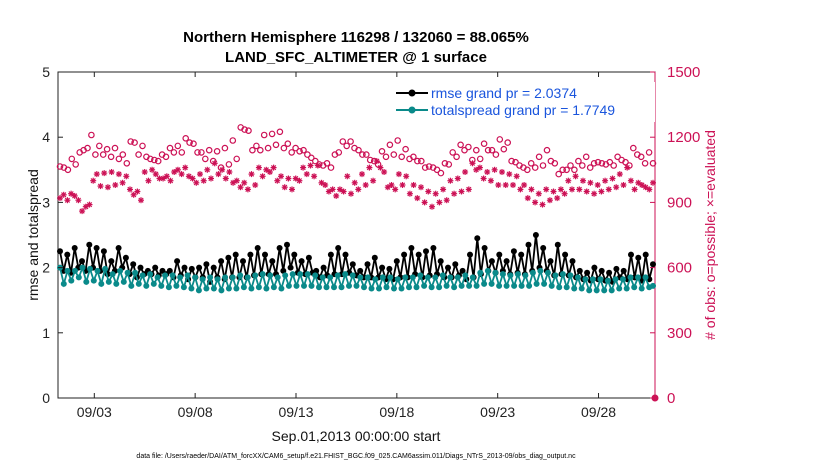  Describe the element at coordinates (679, 333) in the screenshot. I see `right-tick-label: 300` at that location.